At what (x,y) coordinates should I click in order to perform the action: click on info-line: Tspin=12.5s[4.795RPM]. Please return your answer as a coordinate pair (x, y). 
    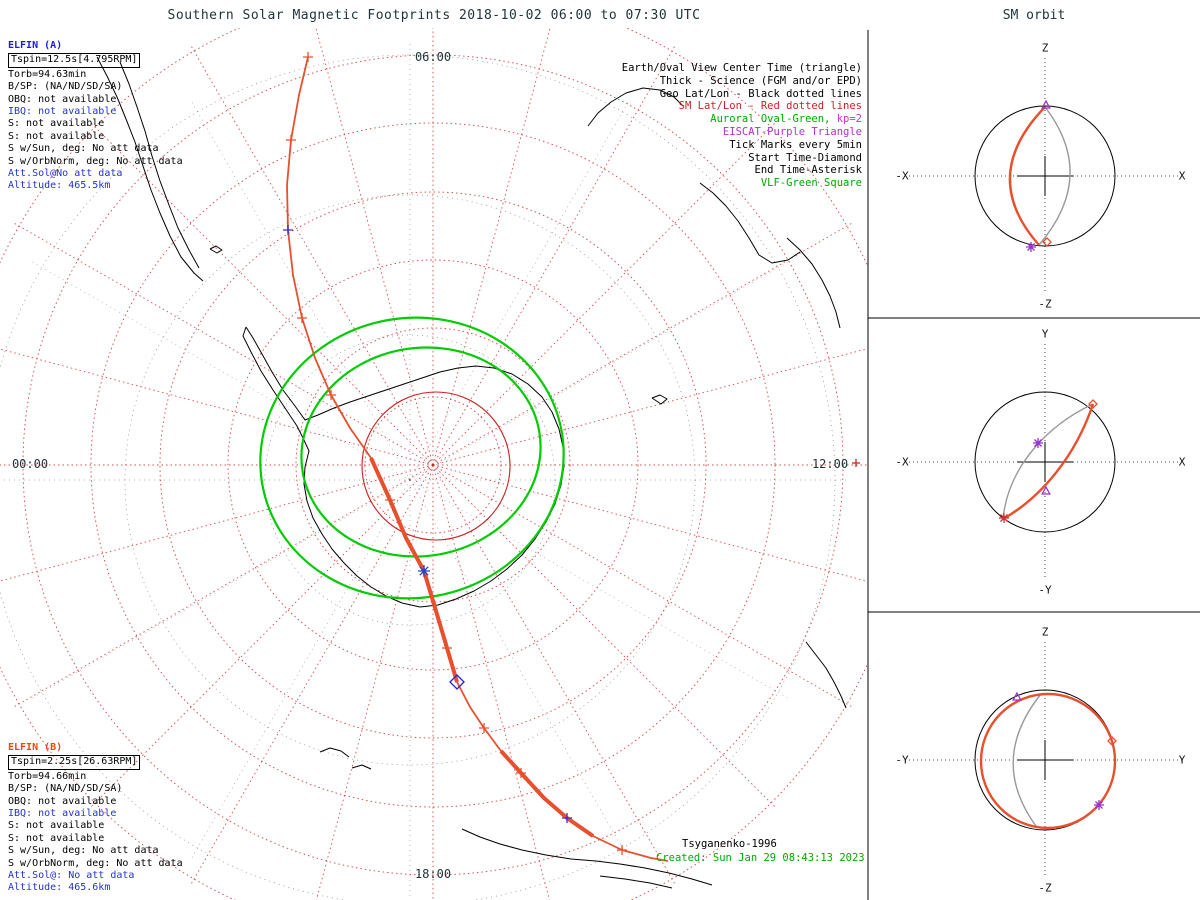
    Looking at the image, I should click on (95, 60).